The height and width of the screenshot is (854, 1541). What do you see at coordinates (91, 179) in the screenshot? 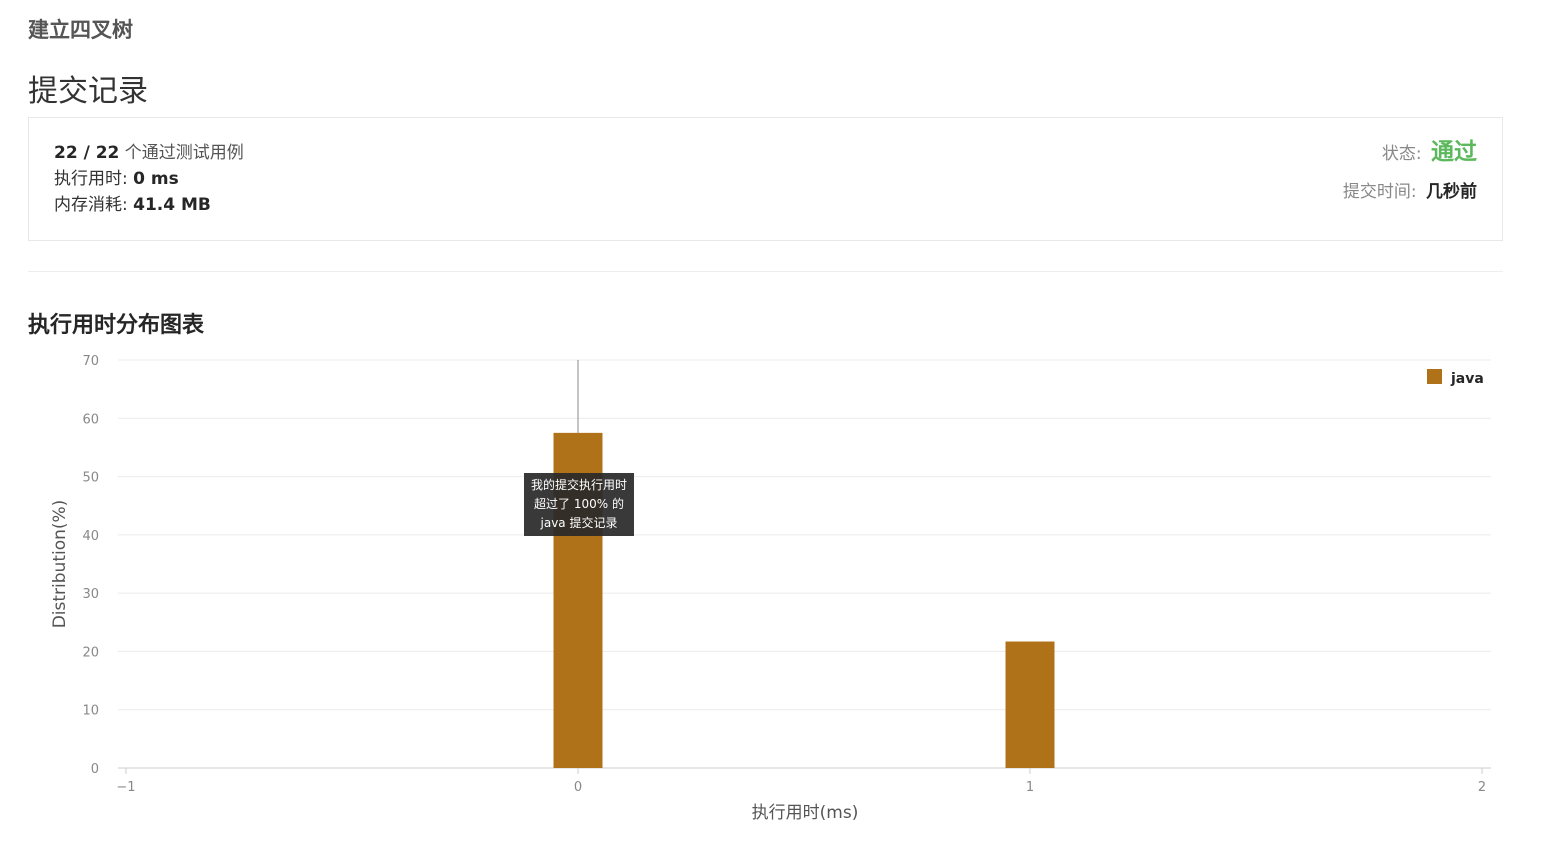
I see `runtime-label: 执行用时:` at bounding box center [91, 179].